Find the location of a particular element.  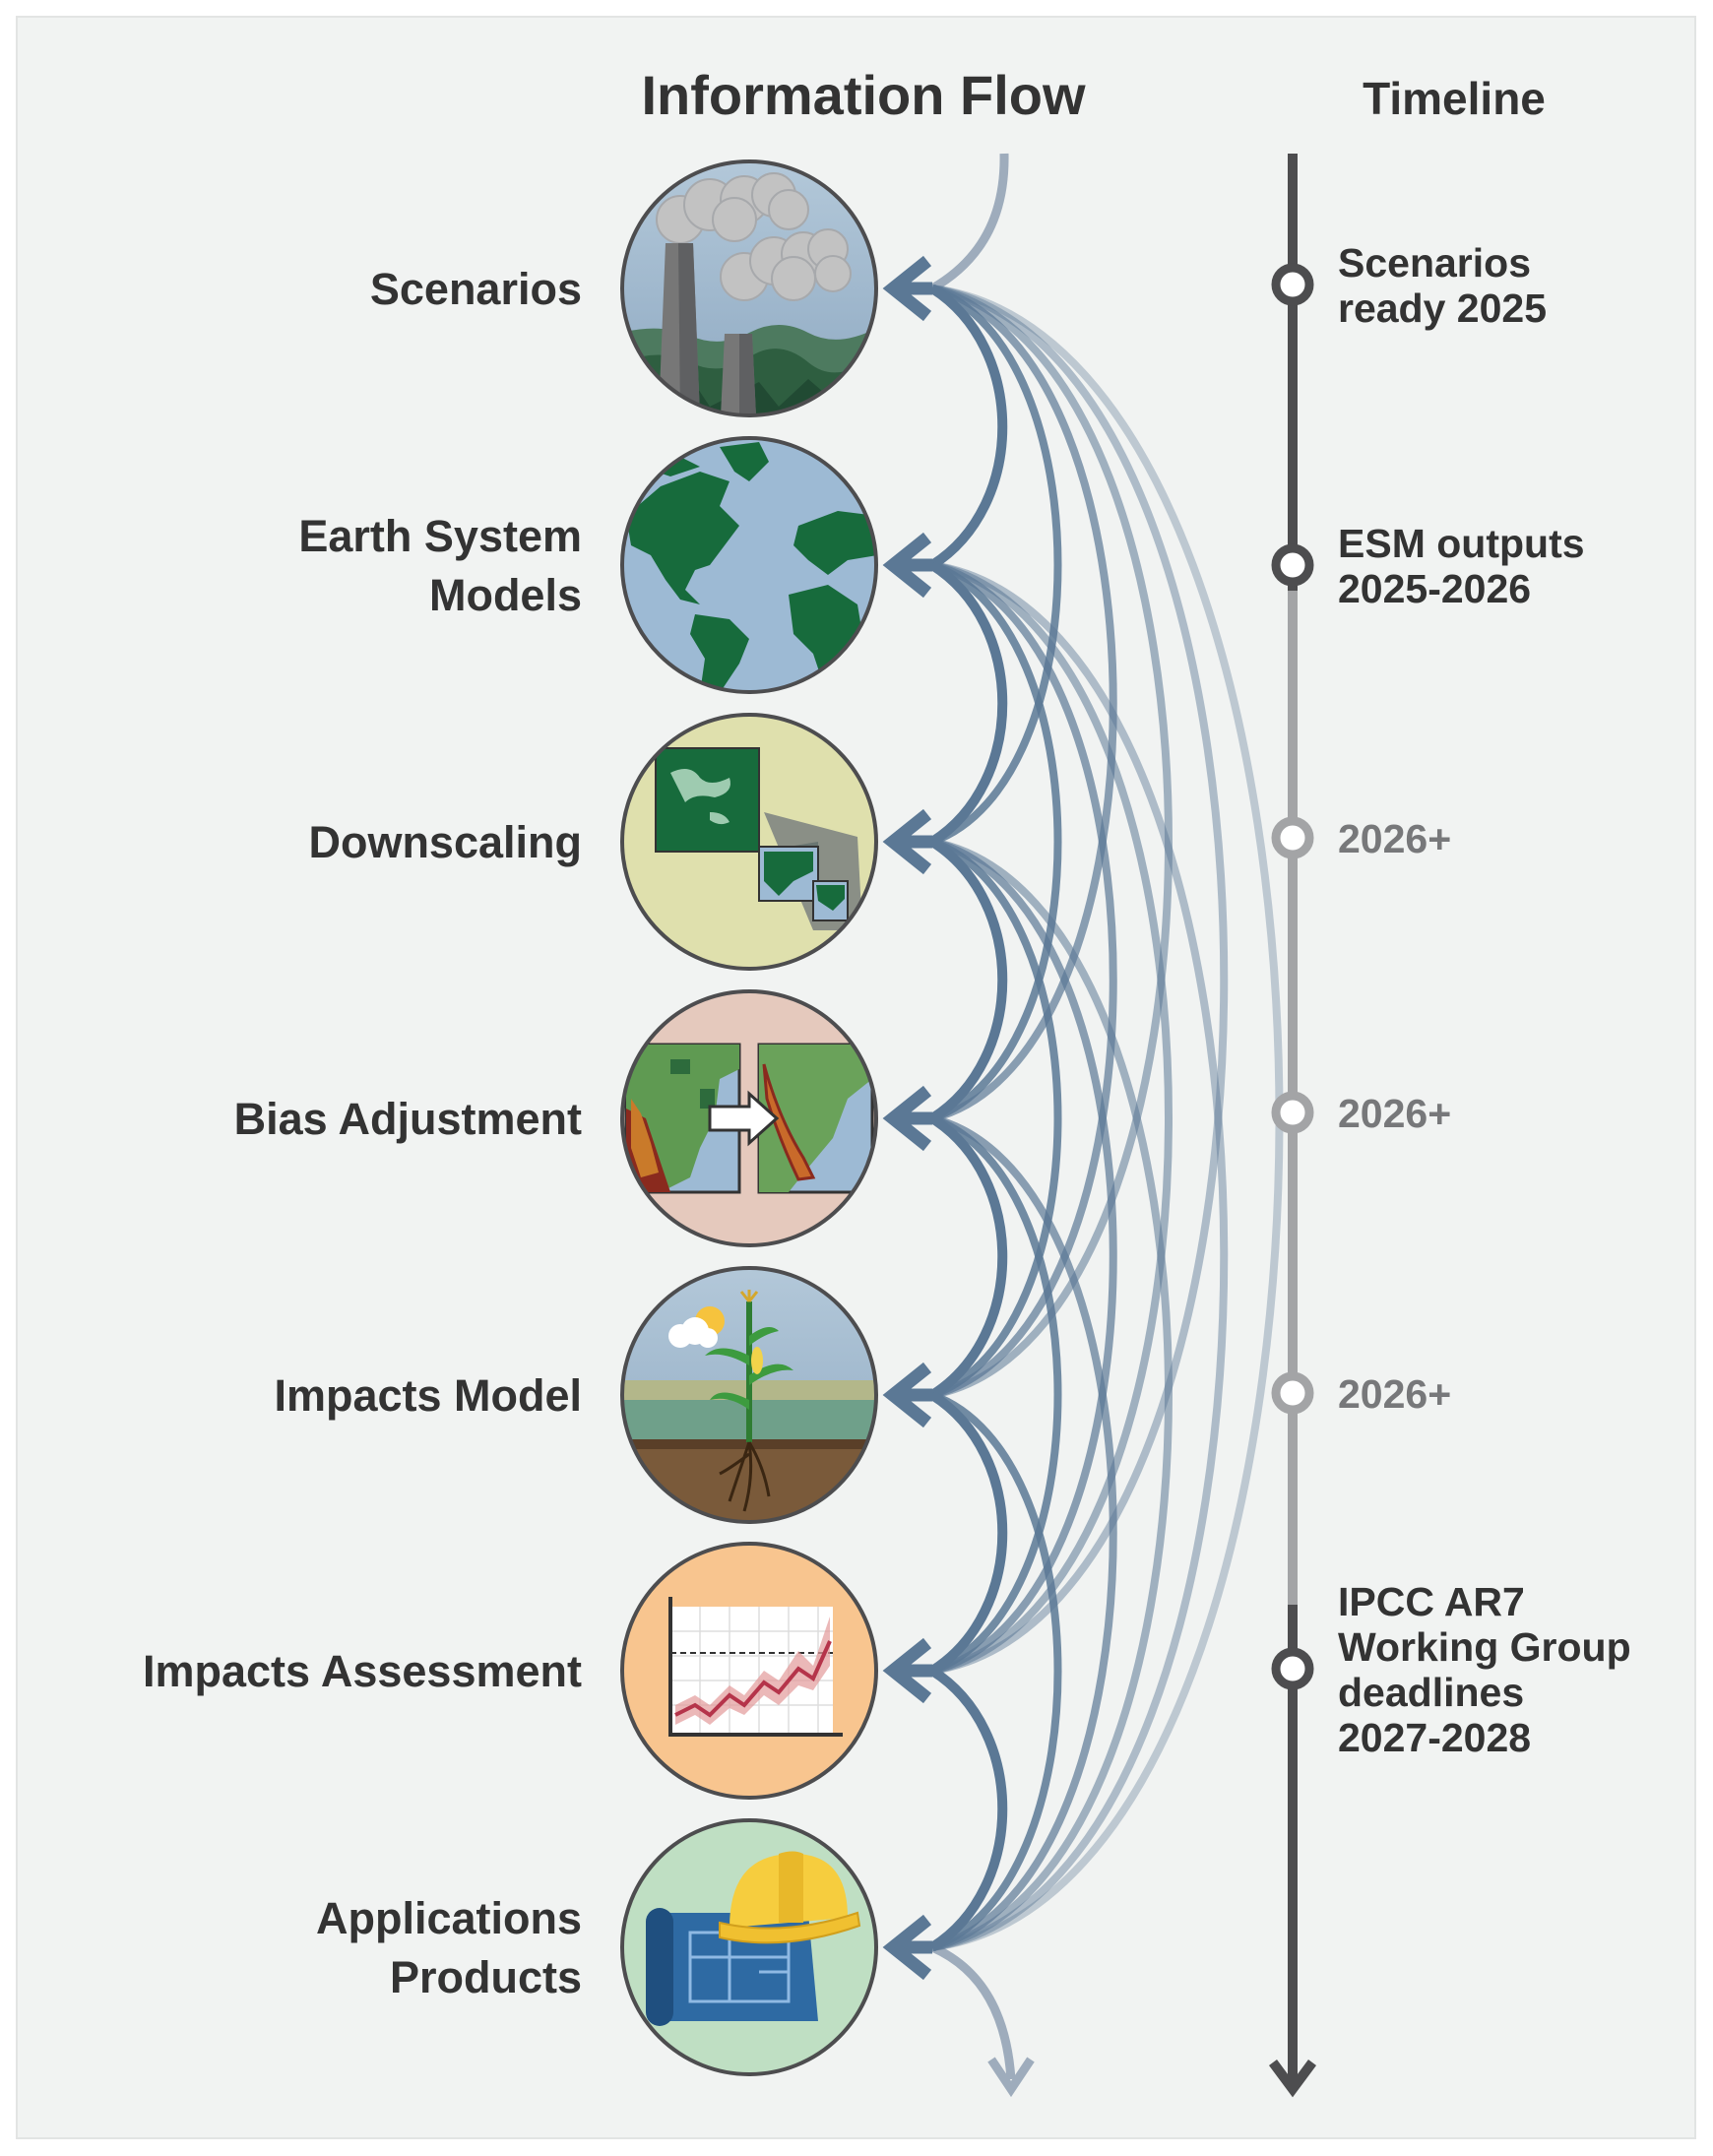

stage-label-bias-adjustment: Bias Adjustment is located at coordinates (408, 1119).